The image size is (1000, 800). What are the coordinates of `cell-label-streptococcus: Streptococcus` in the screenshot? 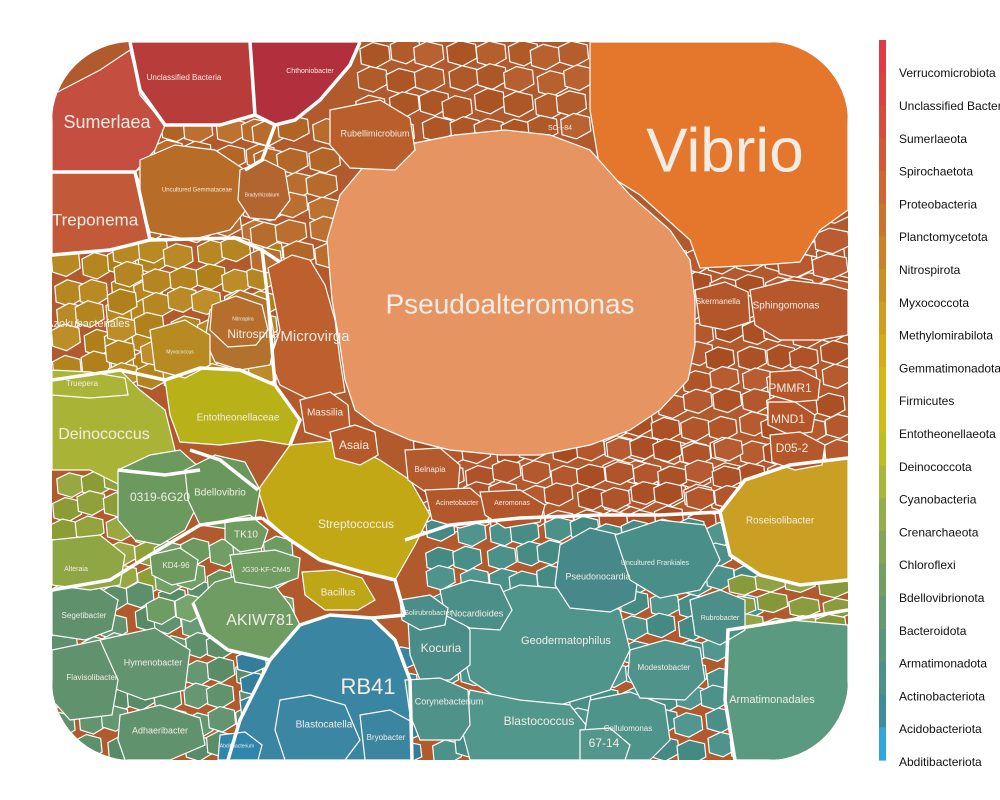 It's located at (356, 524).